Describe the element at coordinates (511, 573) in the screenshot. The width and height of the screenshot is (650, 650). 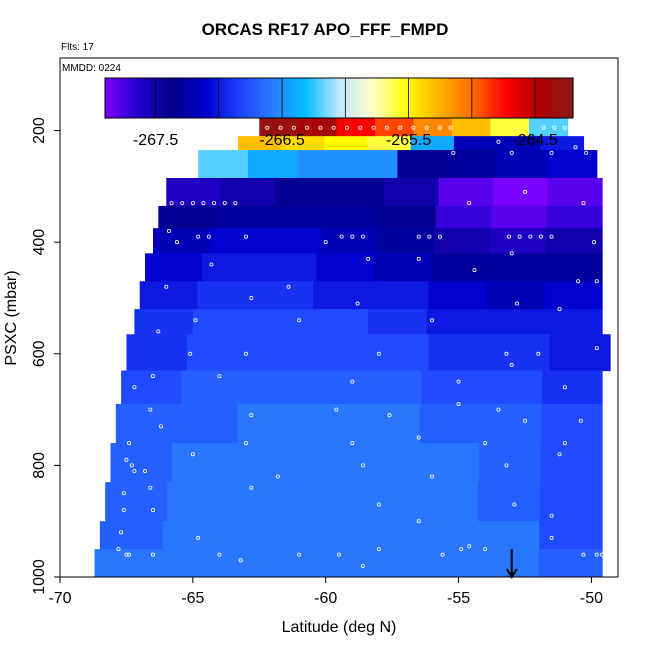
I see `arrow-head` at that location.